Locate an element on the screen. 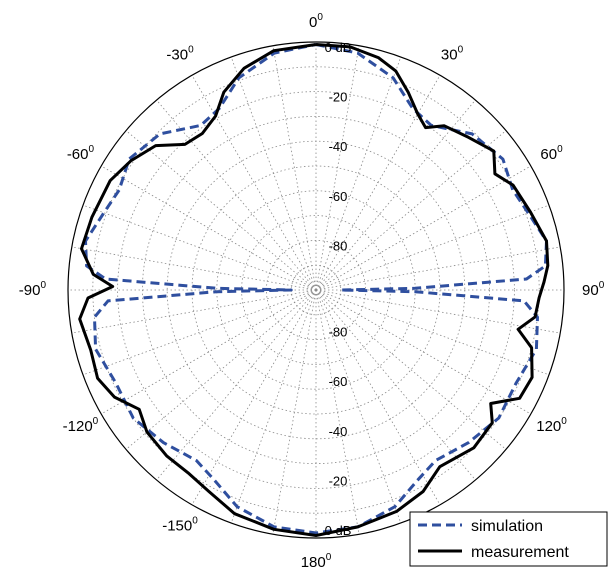 The height and width of the screenshot is (571, 613). legend-box is located at coordinates (508, 539).